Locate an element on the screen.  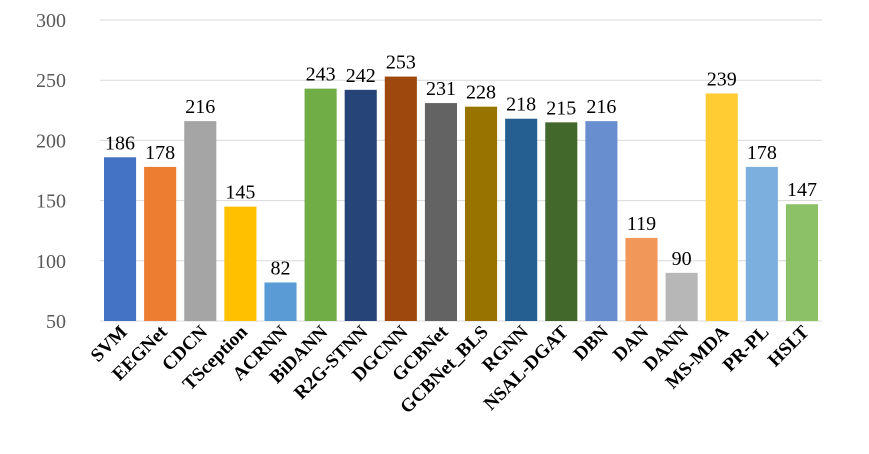
data-label: 239 is located at coordinates (722, 79).